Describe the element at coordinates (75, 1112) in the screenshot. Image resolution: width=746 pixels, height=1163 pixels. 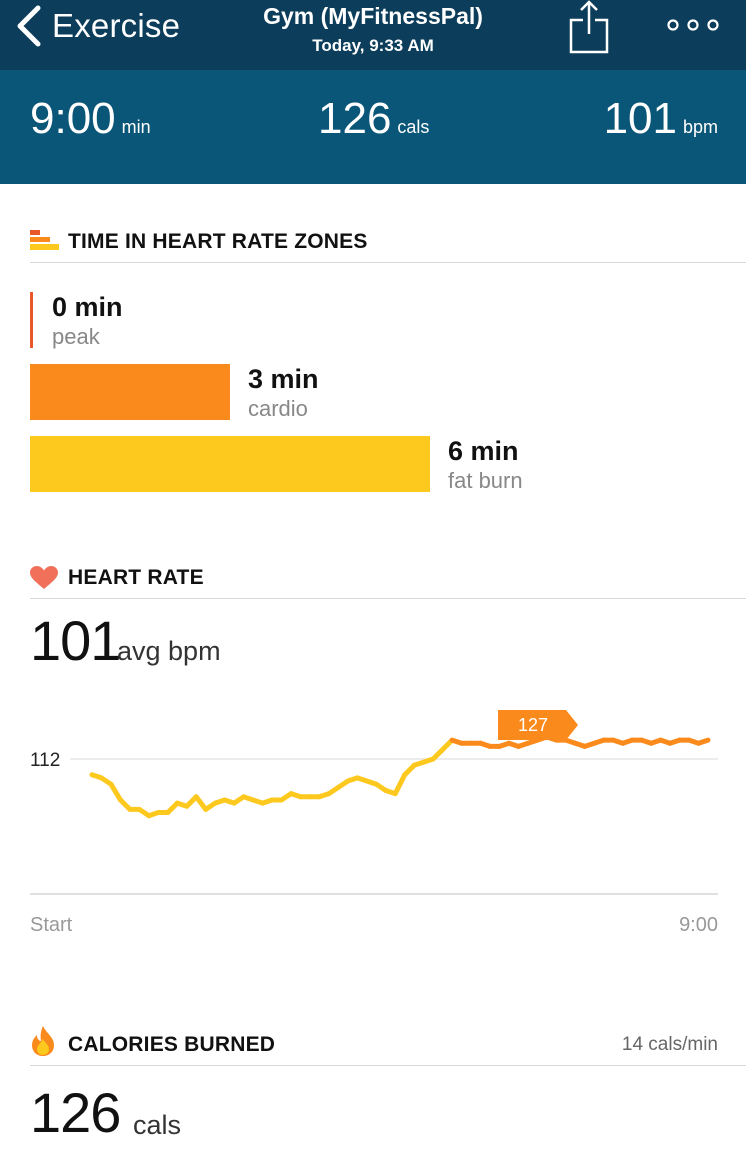
I see `calories-burned-value: 126` at that location.